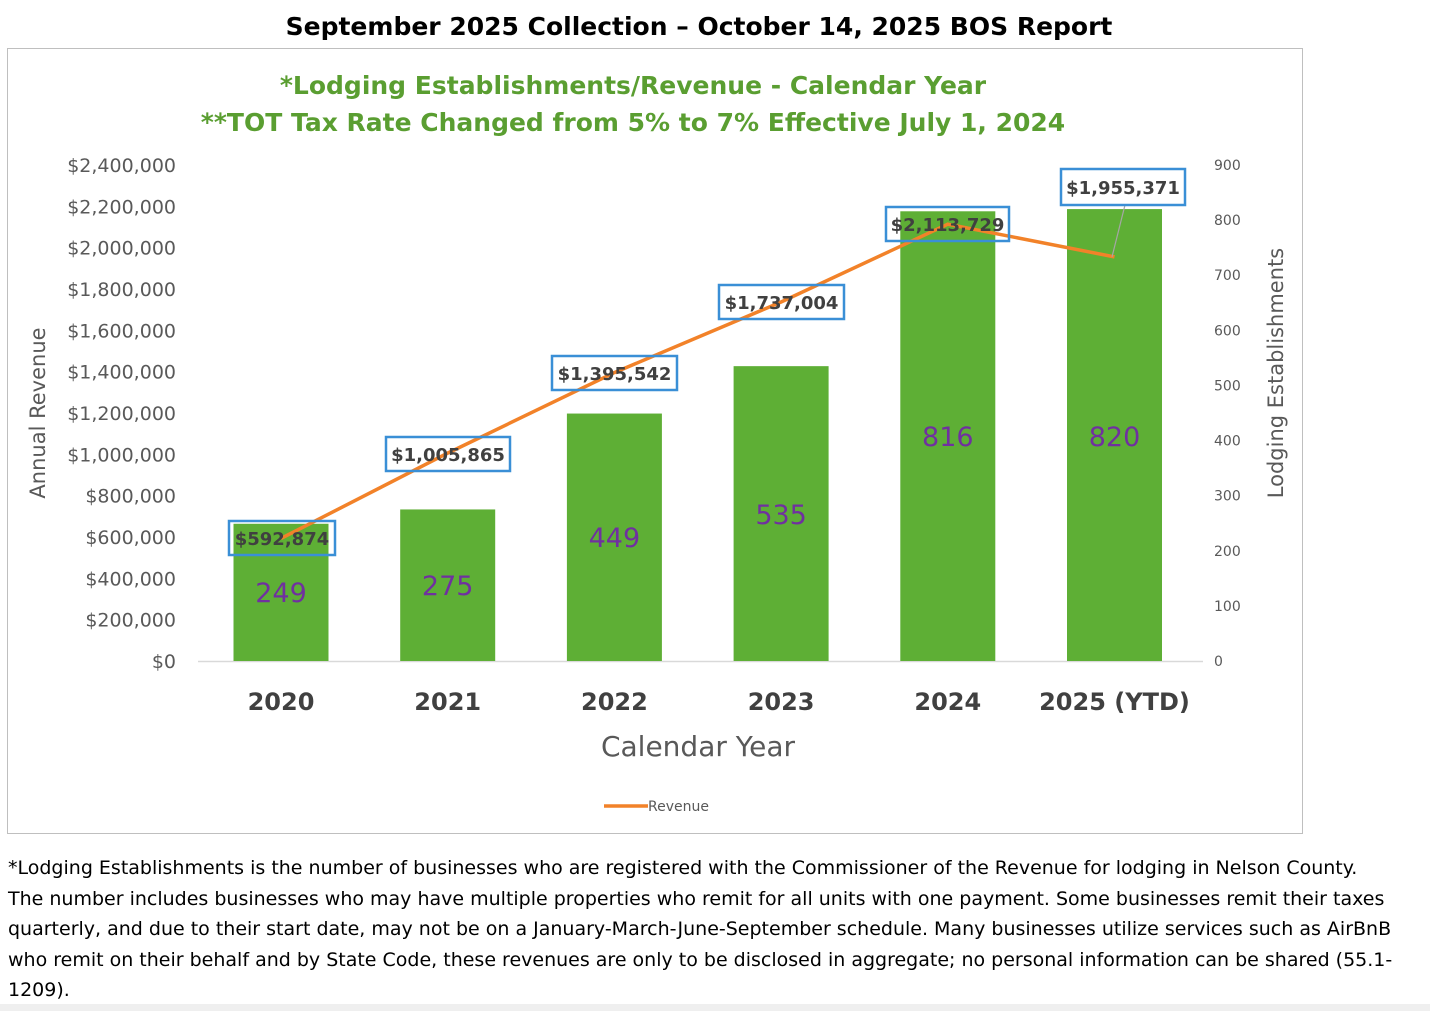  What do you see at coordinates (1227, 166) in the screenshot?
I see `y2-tick-label: 900` at bounding box center [1227, 166].